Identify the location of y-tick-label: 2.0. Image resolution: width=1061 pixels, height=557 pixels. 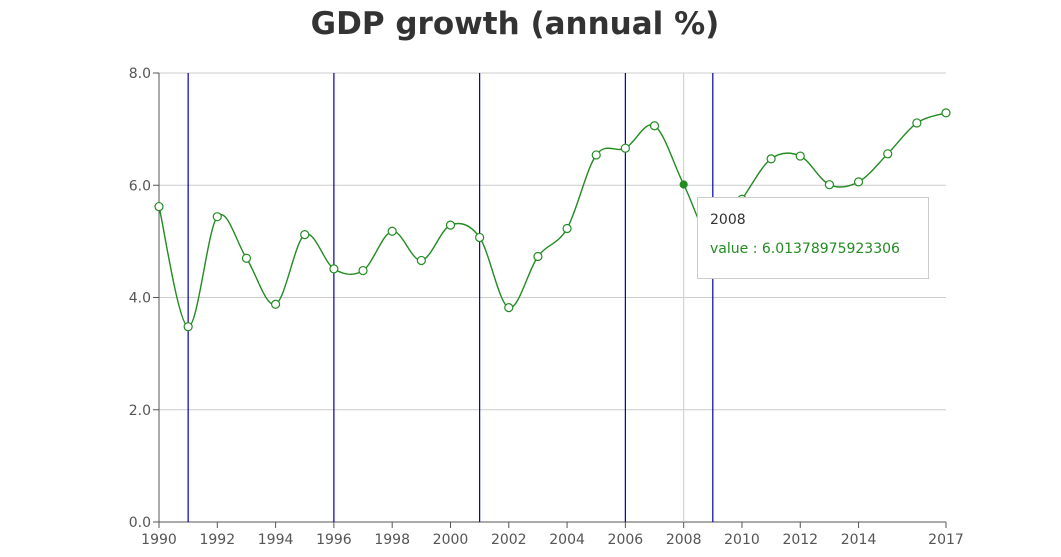
(140, 411).